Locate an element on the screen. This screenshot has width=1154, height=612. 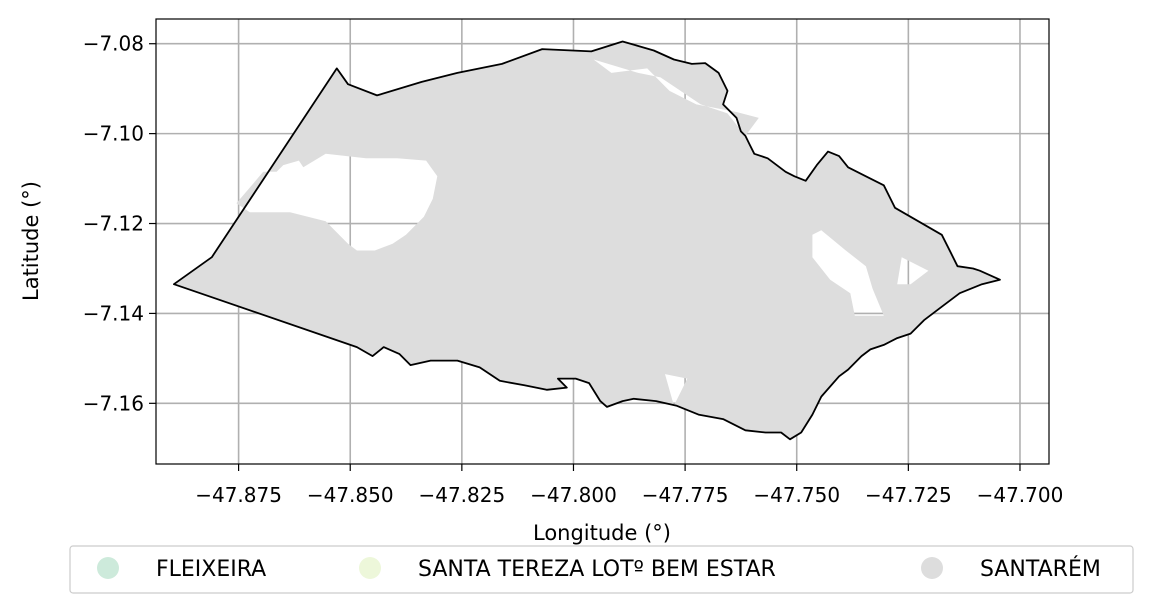
x-tick-label: −47.850 is located at coordinates (350, 495).